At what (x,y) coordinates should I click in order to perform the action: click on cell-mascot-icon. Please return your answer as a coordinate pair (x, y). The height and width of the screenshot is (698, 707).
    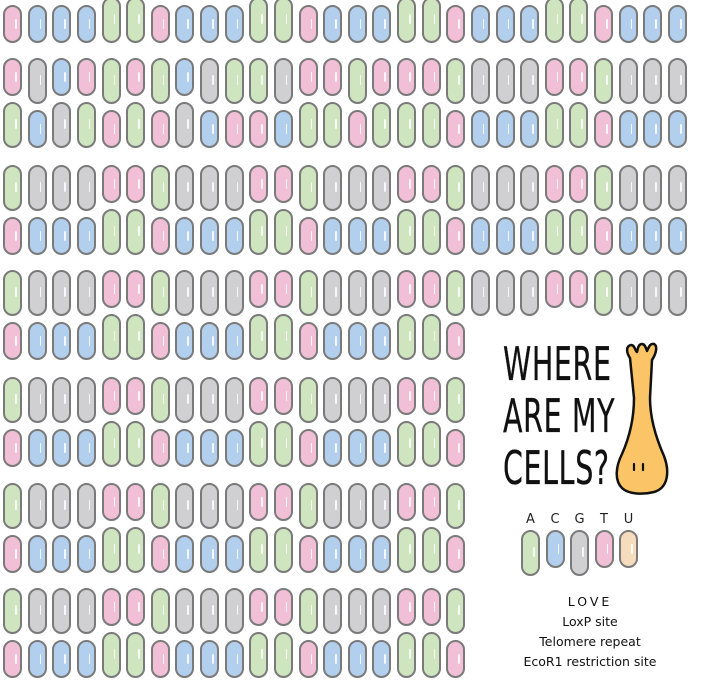
    Looking at the image, I should click on (642, 418).